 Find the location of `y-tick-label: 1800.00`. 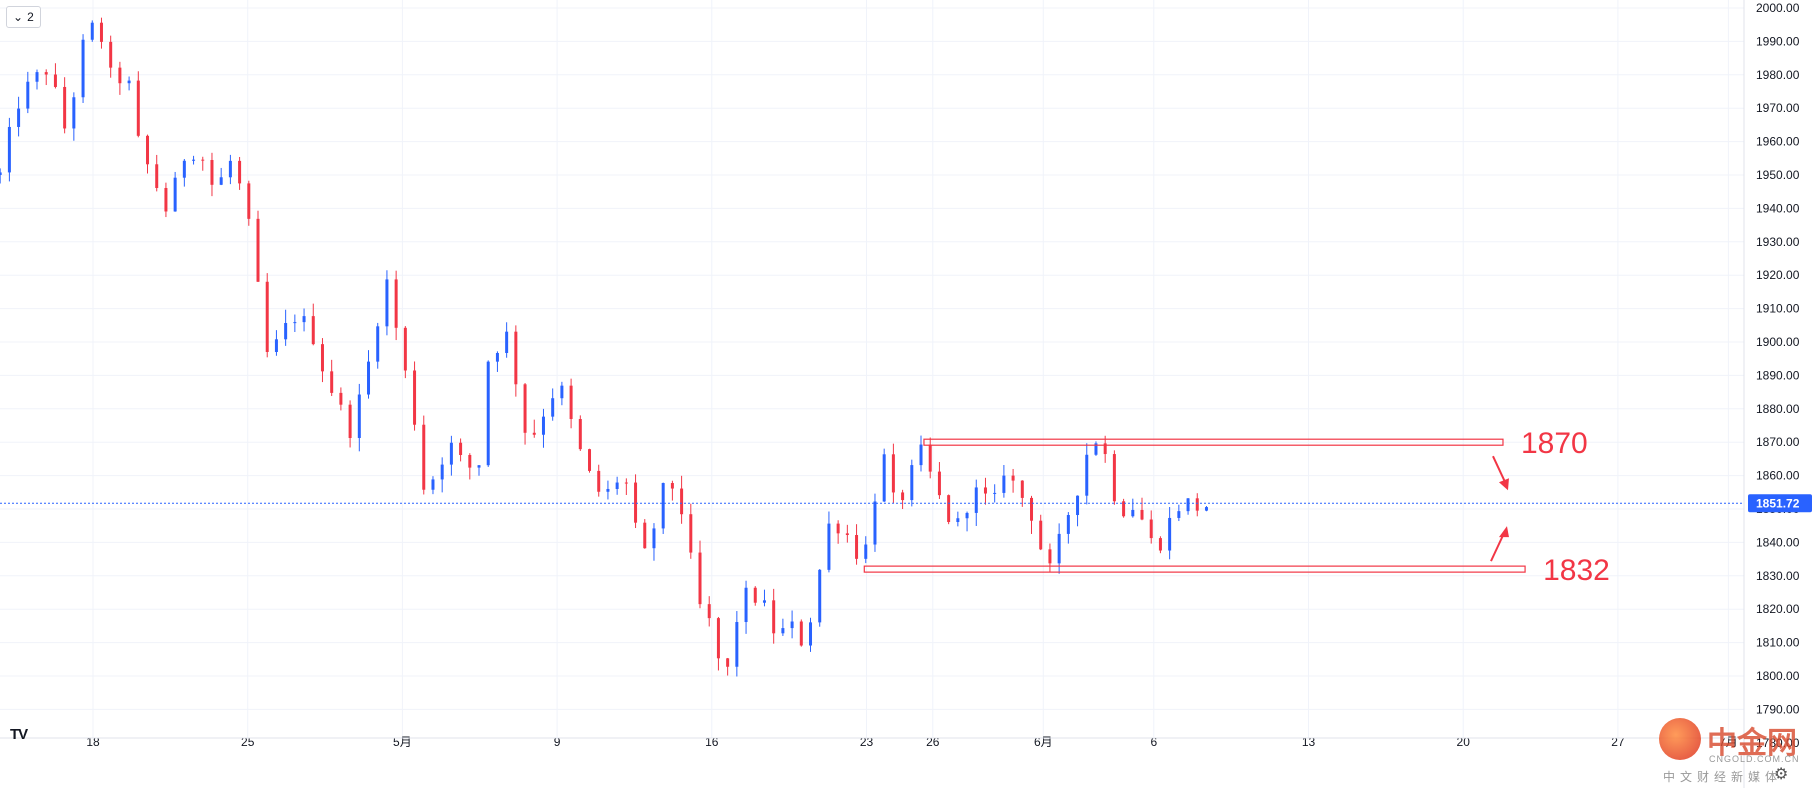

y-tick-label: 1800.00 is located at coordinates (1778, 676).